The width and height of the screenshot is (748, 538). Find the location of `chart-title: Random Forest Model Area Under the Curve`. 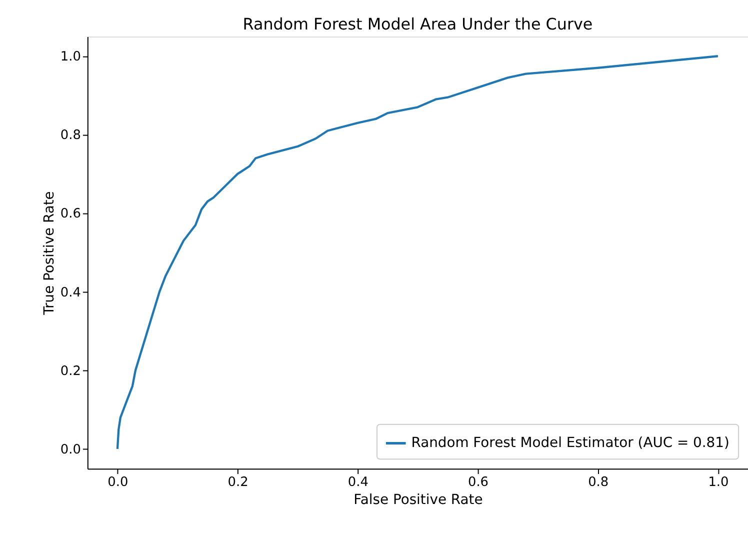

chart-title: Random Forest Model Area Under the Curve is located at coordinates (417, 24).